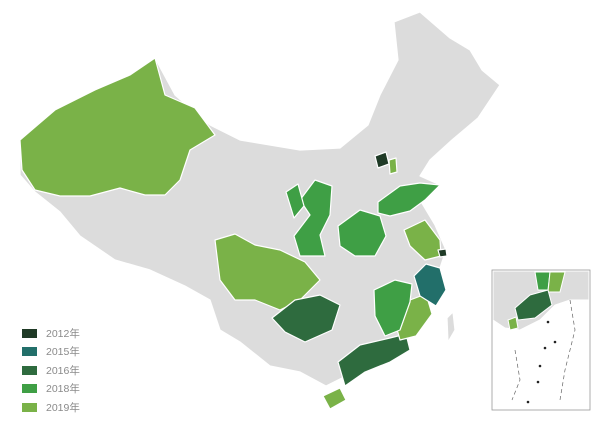  I want to click on province-shanghai, so click(442, 253).